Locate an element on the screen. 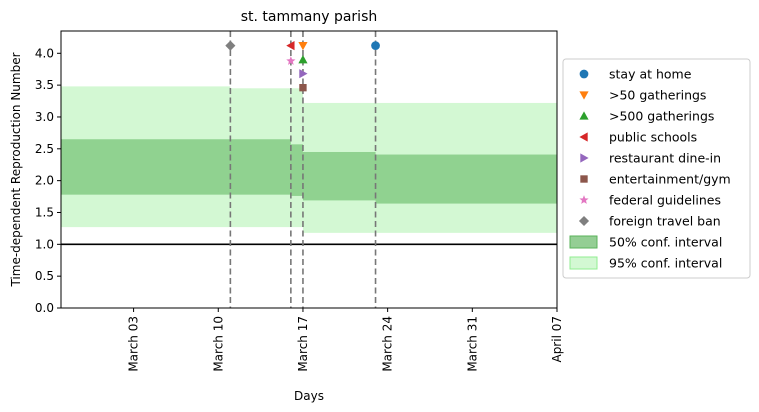  marker-500-gatherings is located at coordinates (303, 59).